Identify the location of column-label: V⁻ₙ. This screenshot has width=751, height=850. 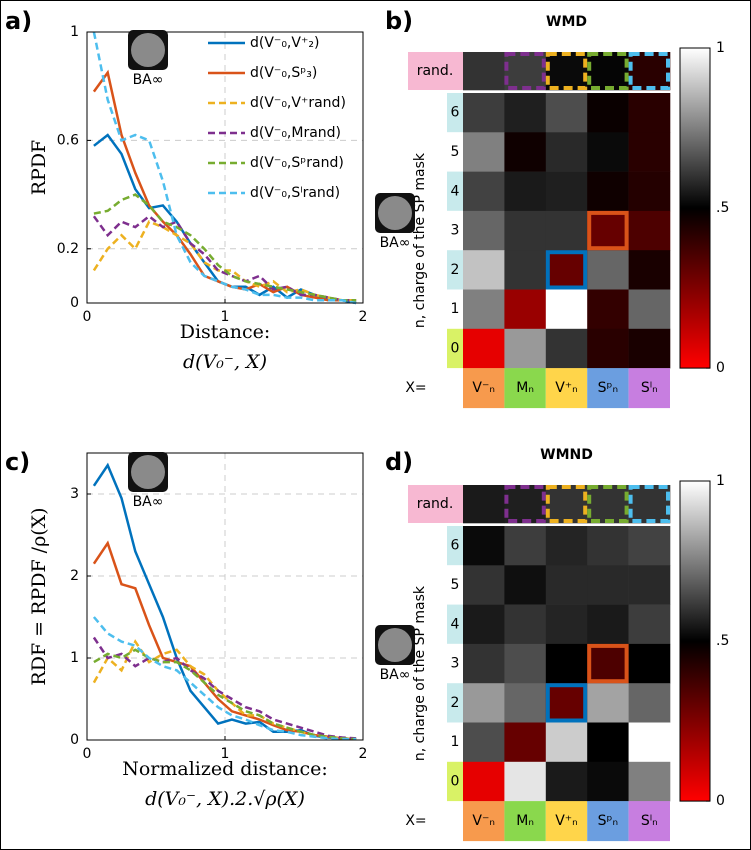
(483, 388).